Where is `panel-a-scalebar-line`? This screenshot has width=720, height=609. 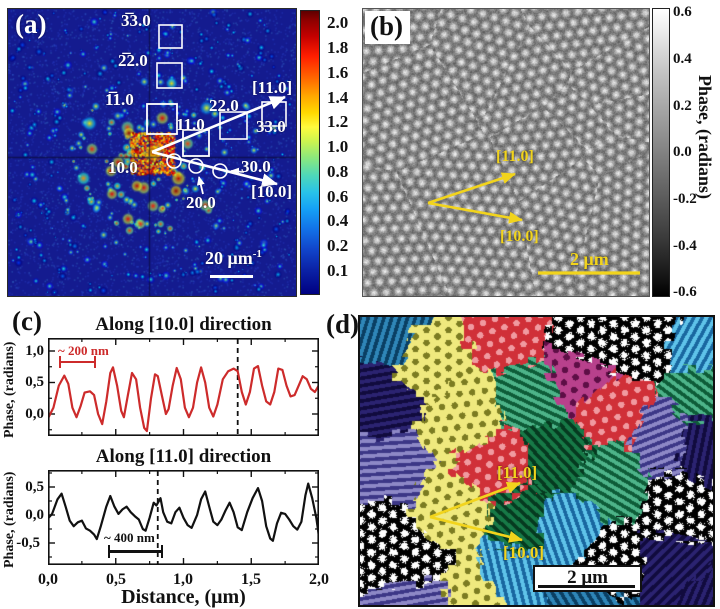
panel-a-scalebar-line is located at coordinates (231, 276).